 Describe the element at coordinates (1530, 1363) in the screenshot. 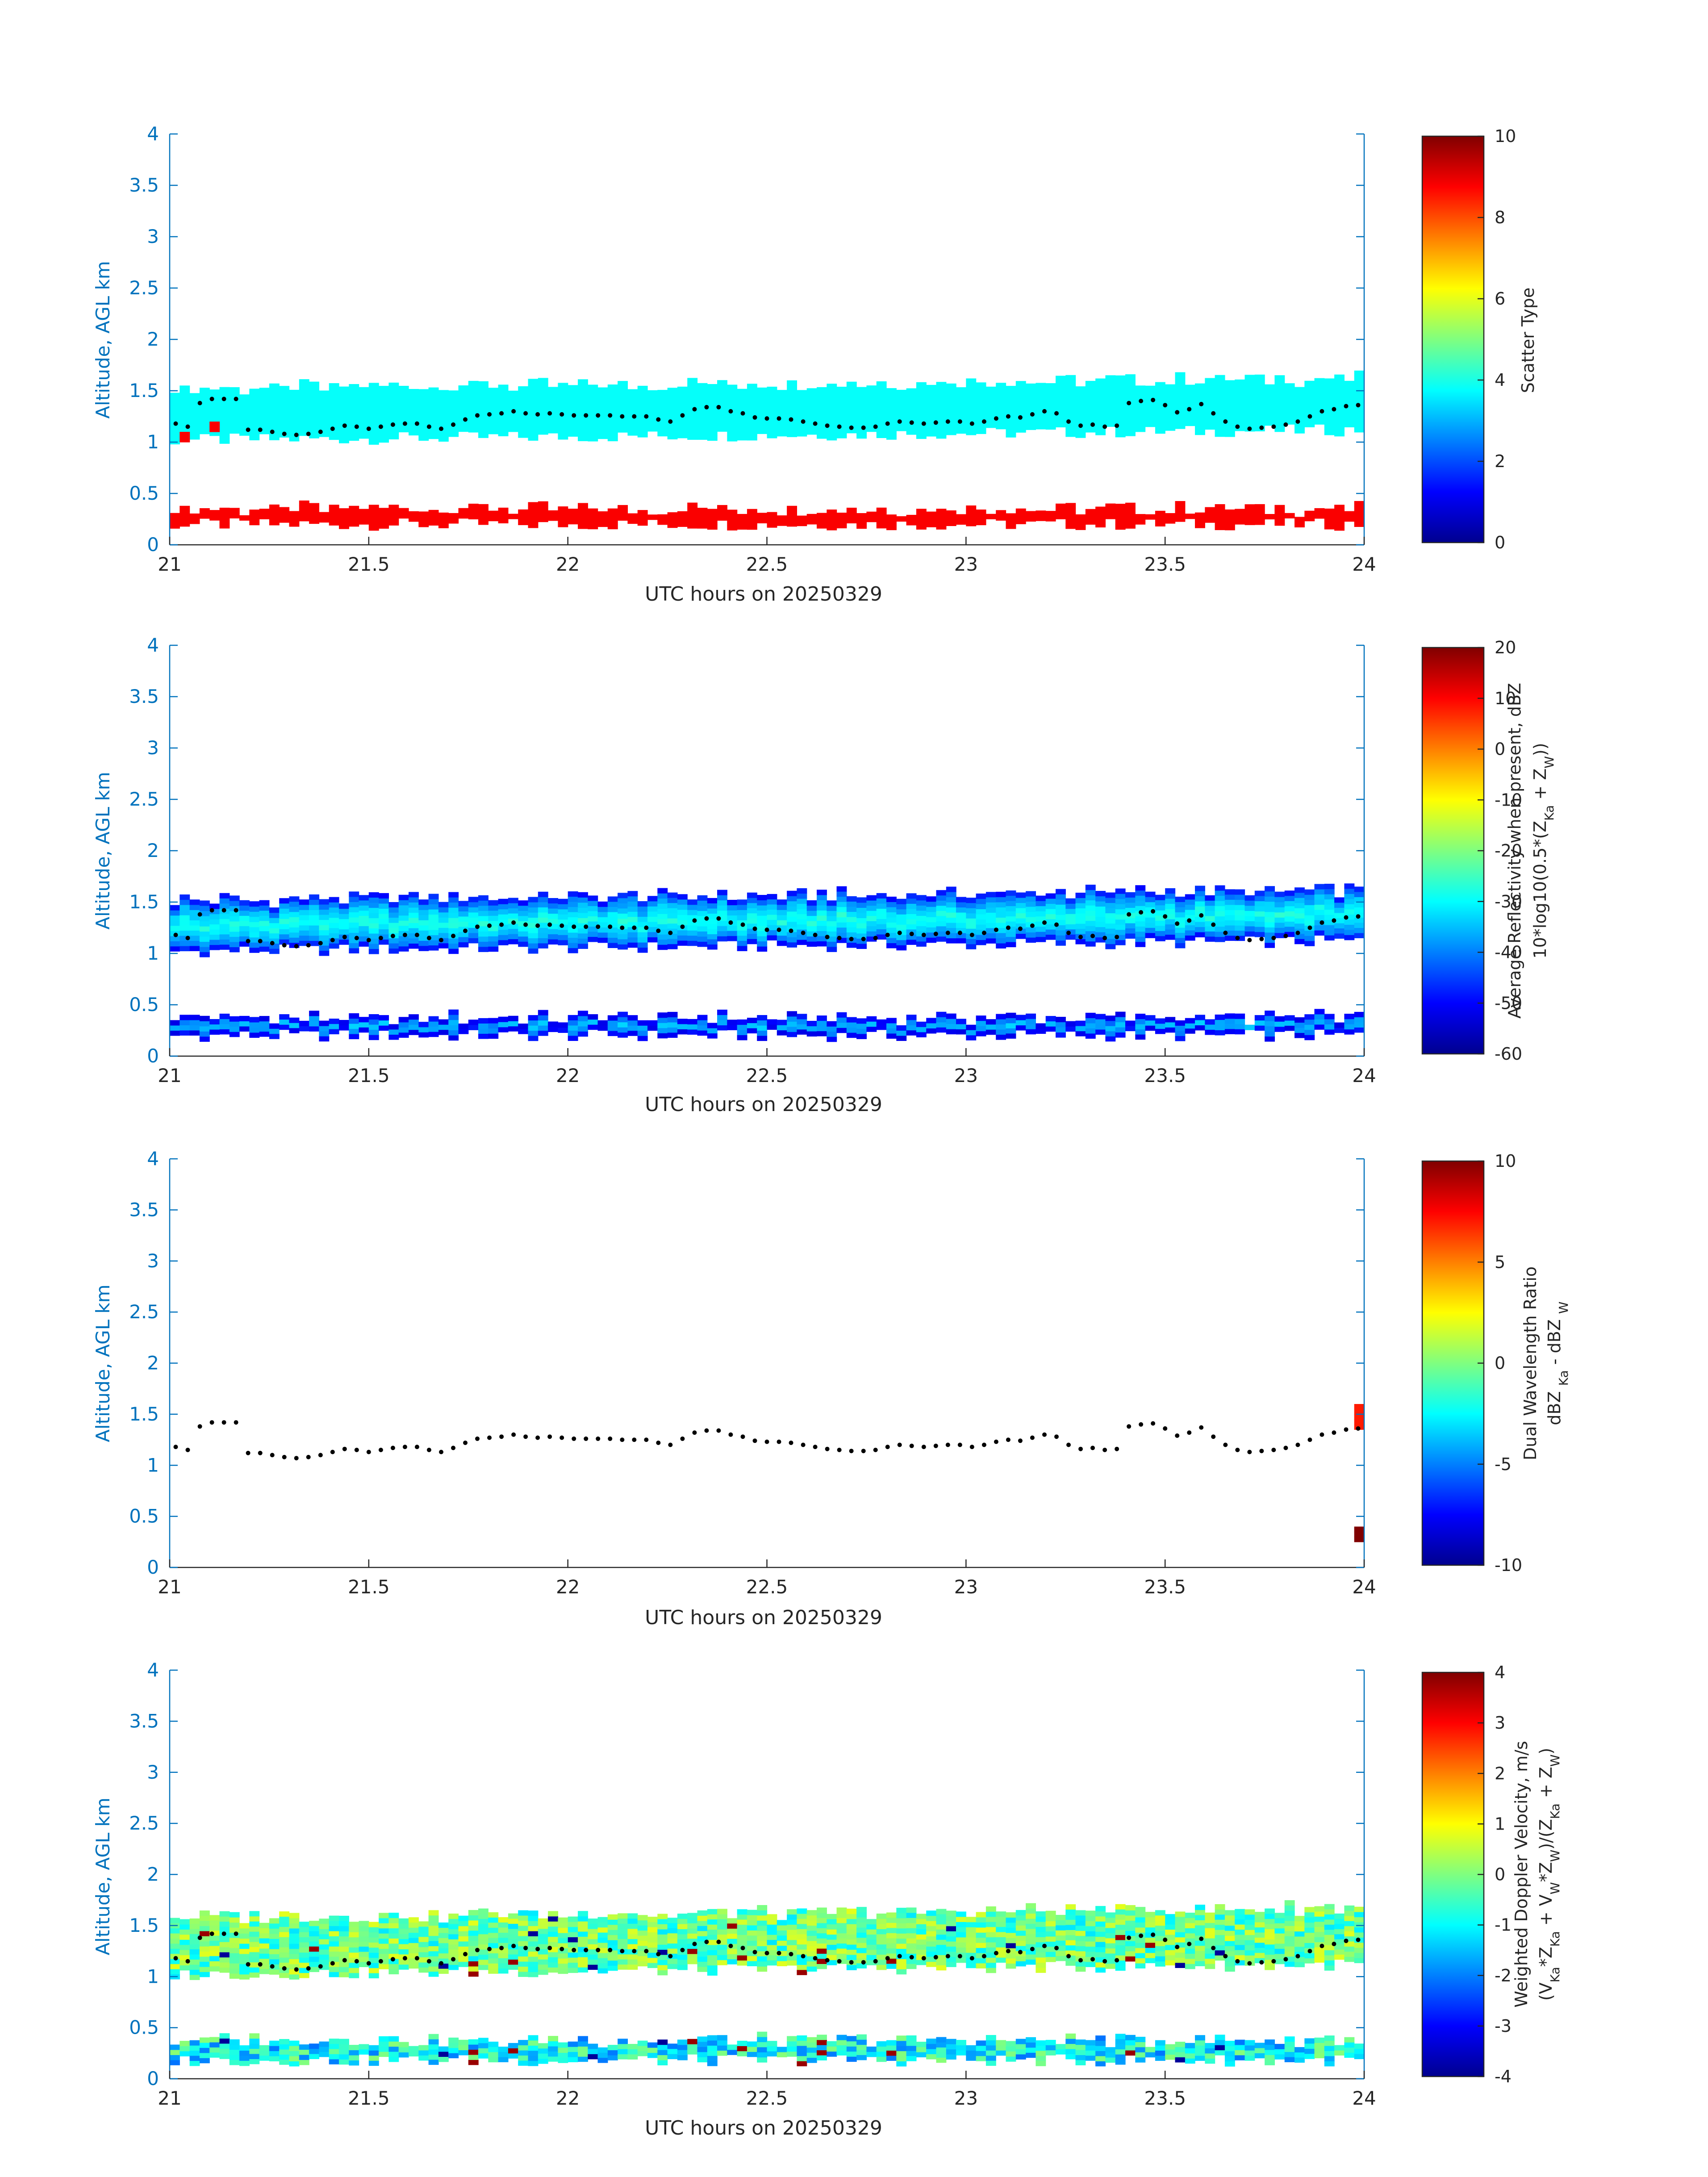

I see `dwr-colorbar-label-line1: Dual Wavelength Ratio` at that location.